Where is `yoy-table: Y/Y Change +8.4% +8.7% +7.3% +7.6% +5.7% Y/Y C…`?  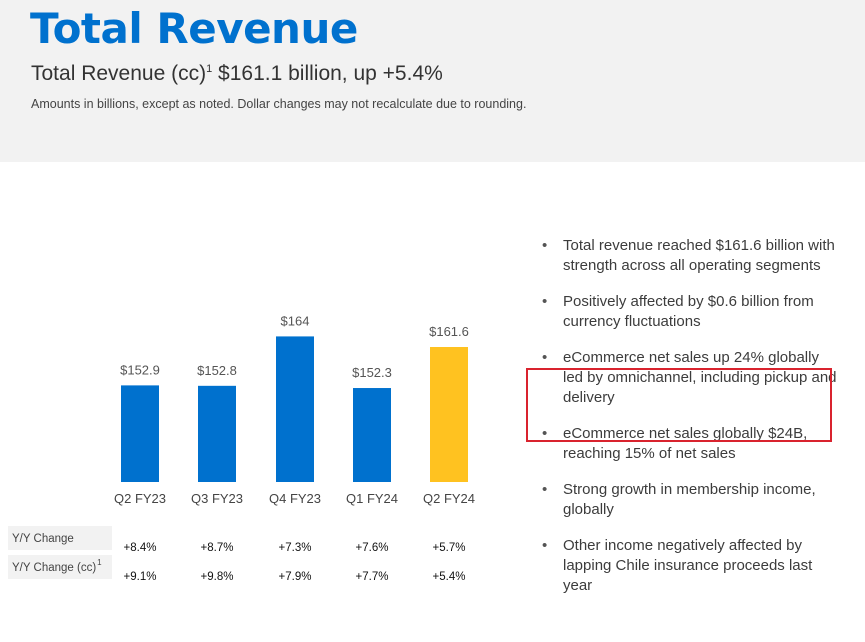
yoy-table: Y/Y Change +8.4% +8.7% +7.3% +7.6% +5.7% Y/Y C… is located at coordinates (236, 554).